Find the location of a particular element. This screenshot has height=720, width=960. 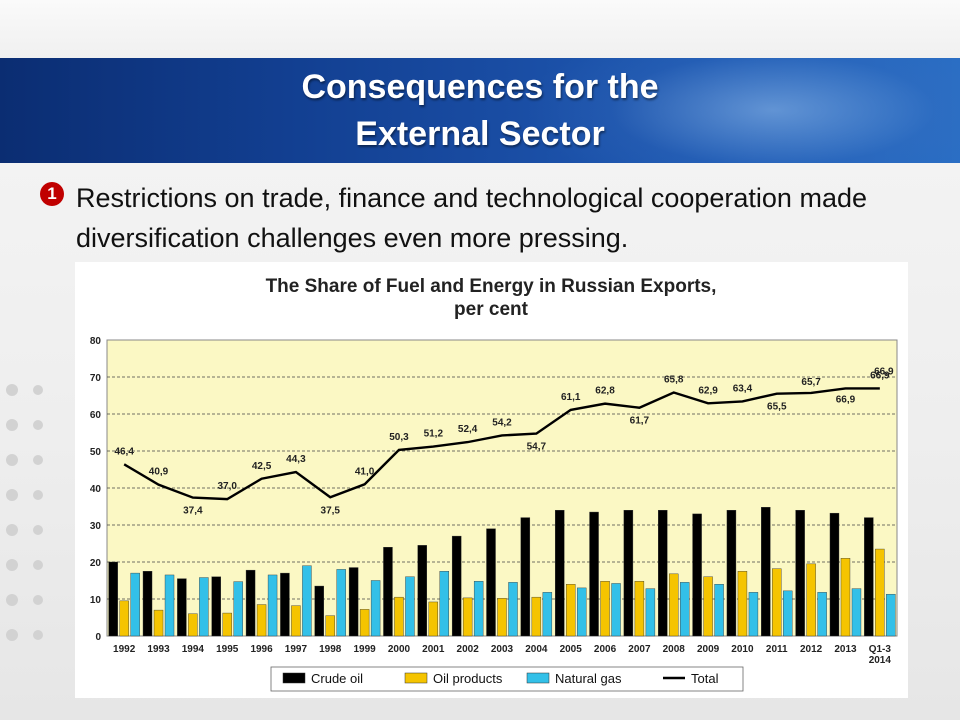

y-axis: 0 10 20 30 40 50 60 70 80 is located at coordinates (96, 489).